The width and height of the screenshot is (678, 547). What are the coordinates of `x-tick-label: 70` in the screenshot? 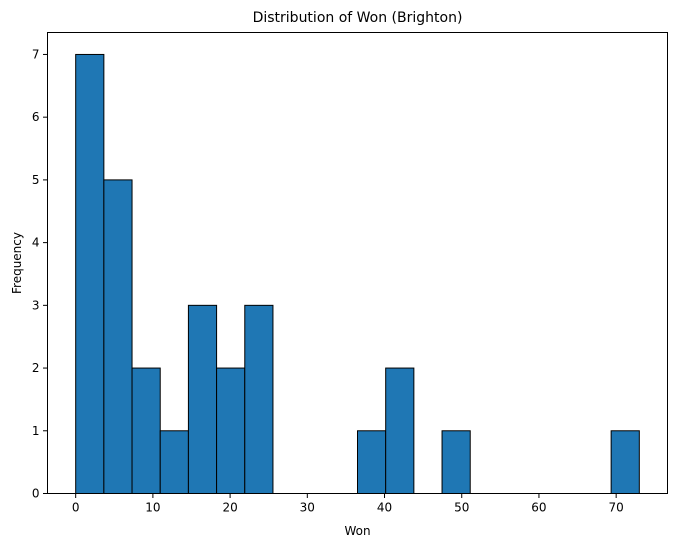 It's located at (616, 508).